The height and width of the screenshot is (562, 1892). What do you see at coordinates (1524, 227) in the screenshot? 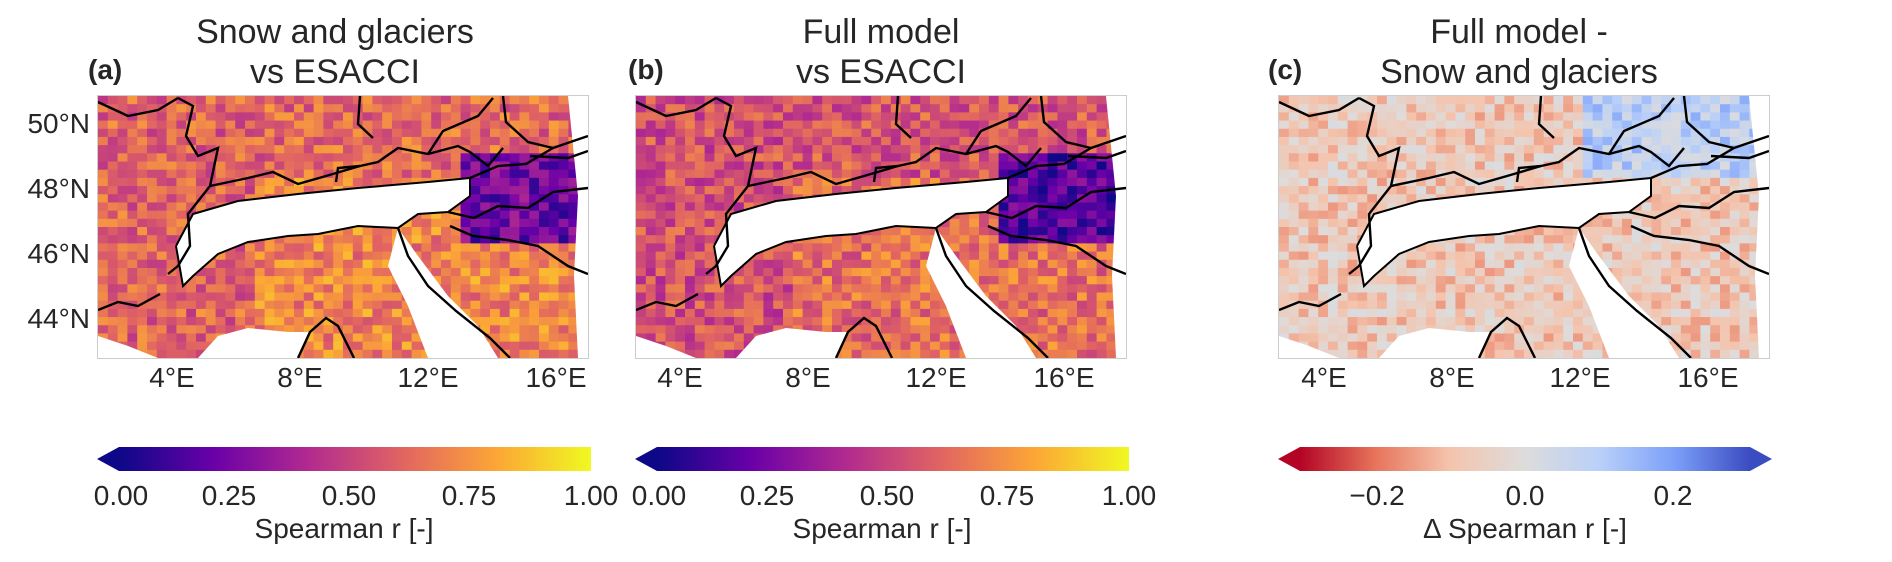
I see `map-panel-c` at bounding box center [1524, 227].